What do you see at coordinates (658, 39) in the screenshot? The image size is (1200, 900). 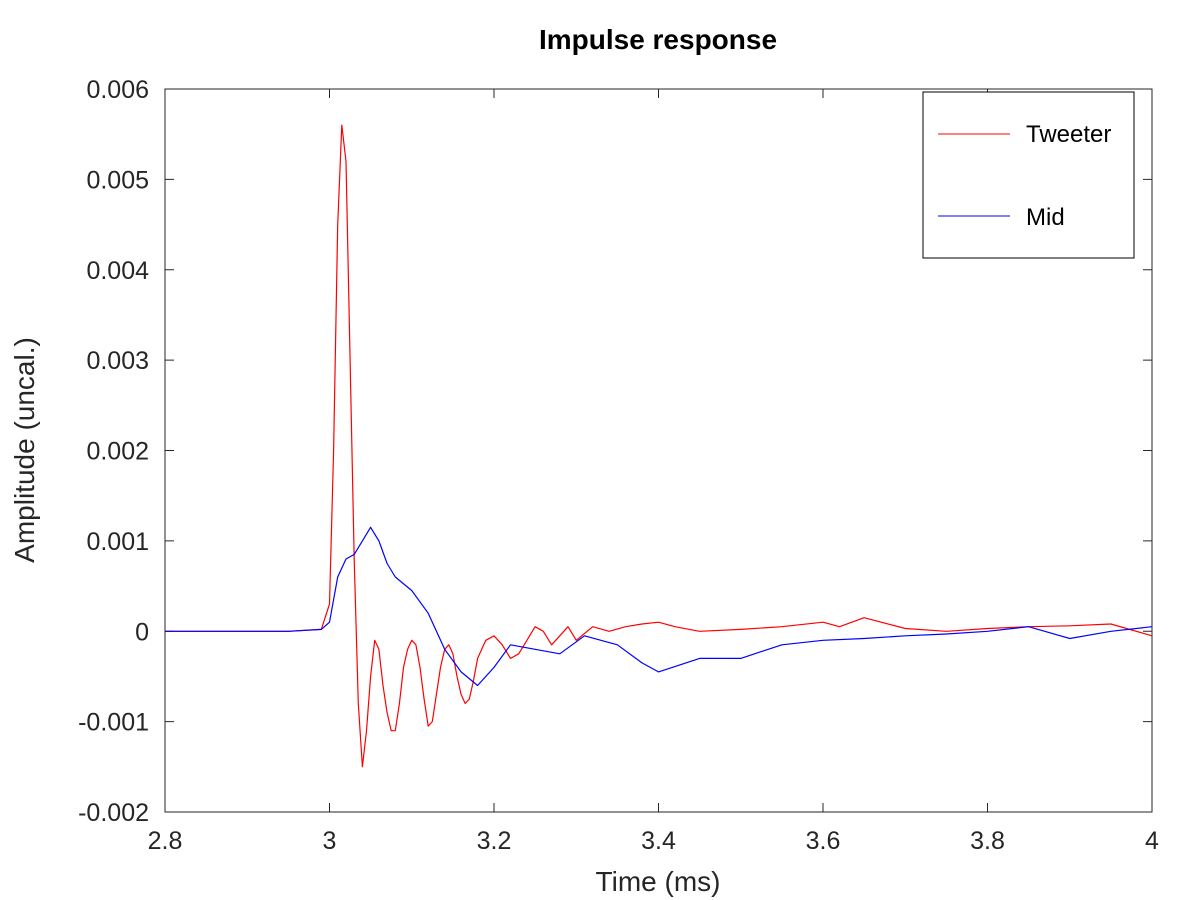 I see `chart-title: Impulse response` at bounding box center [658, 39].